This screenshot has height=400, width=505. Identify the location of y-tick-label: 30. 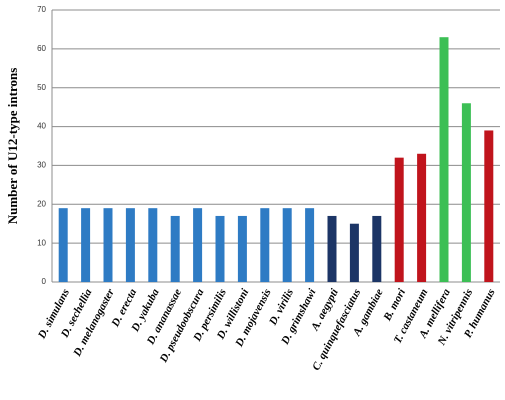
(41, 165).